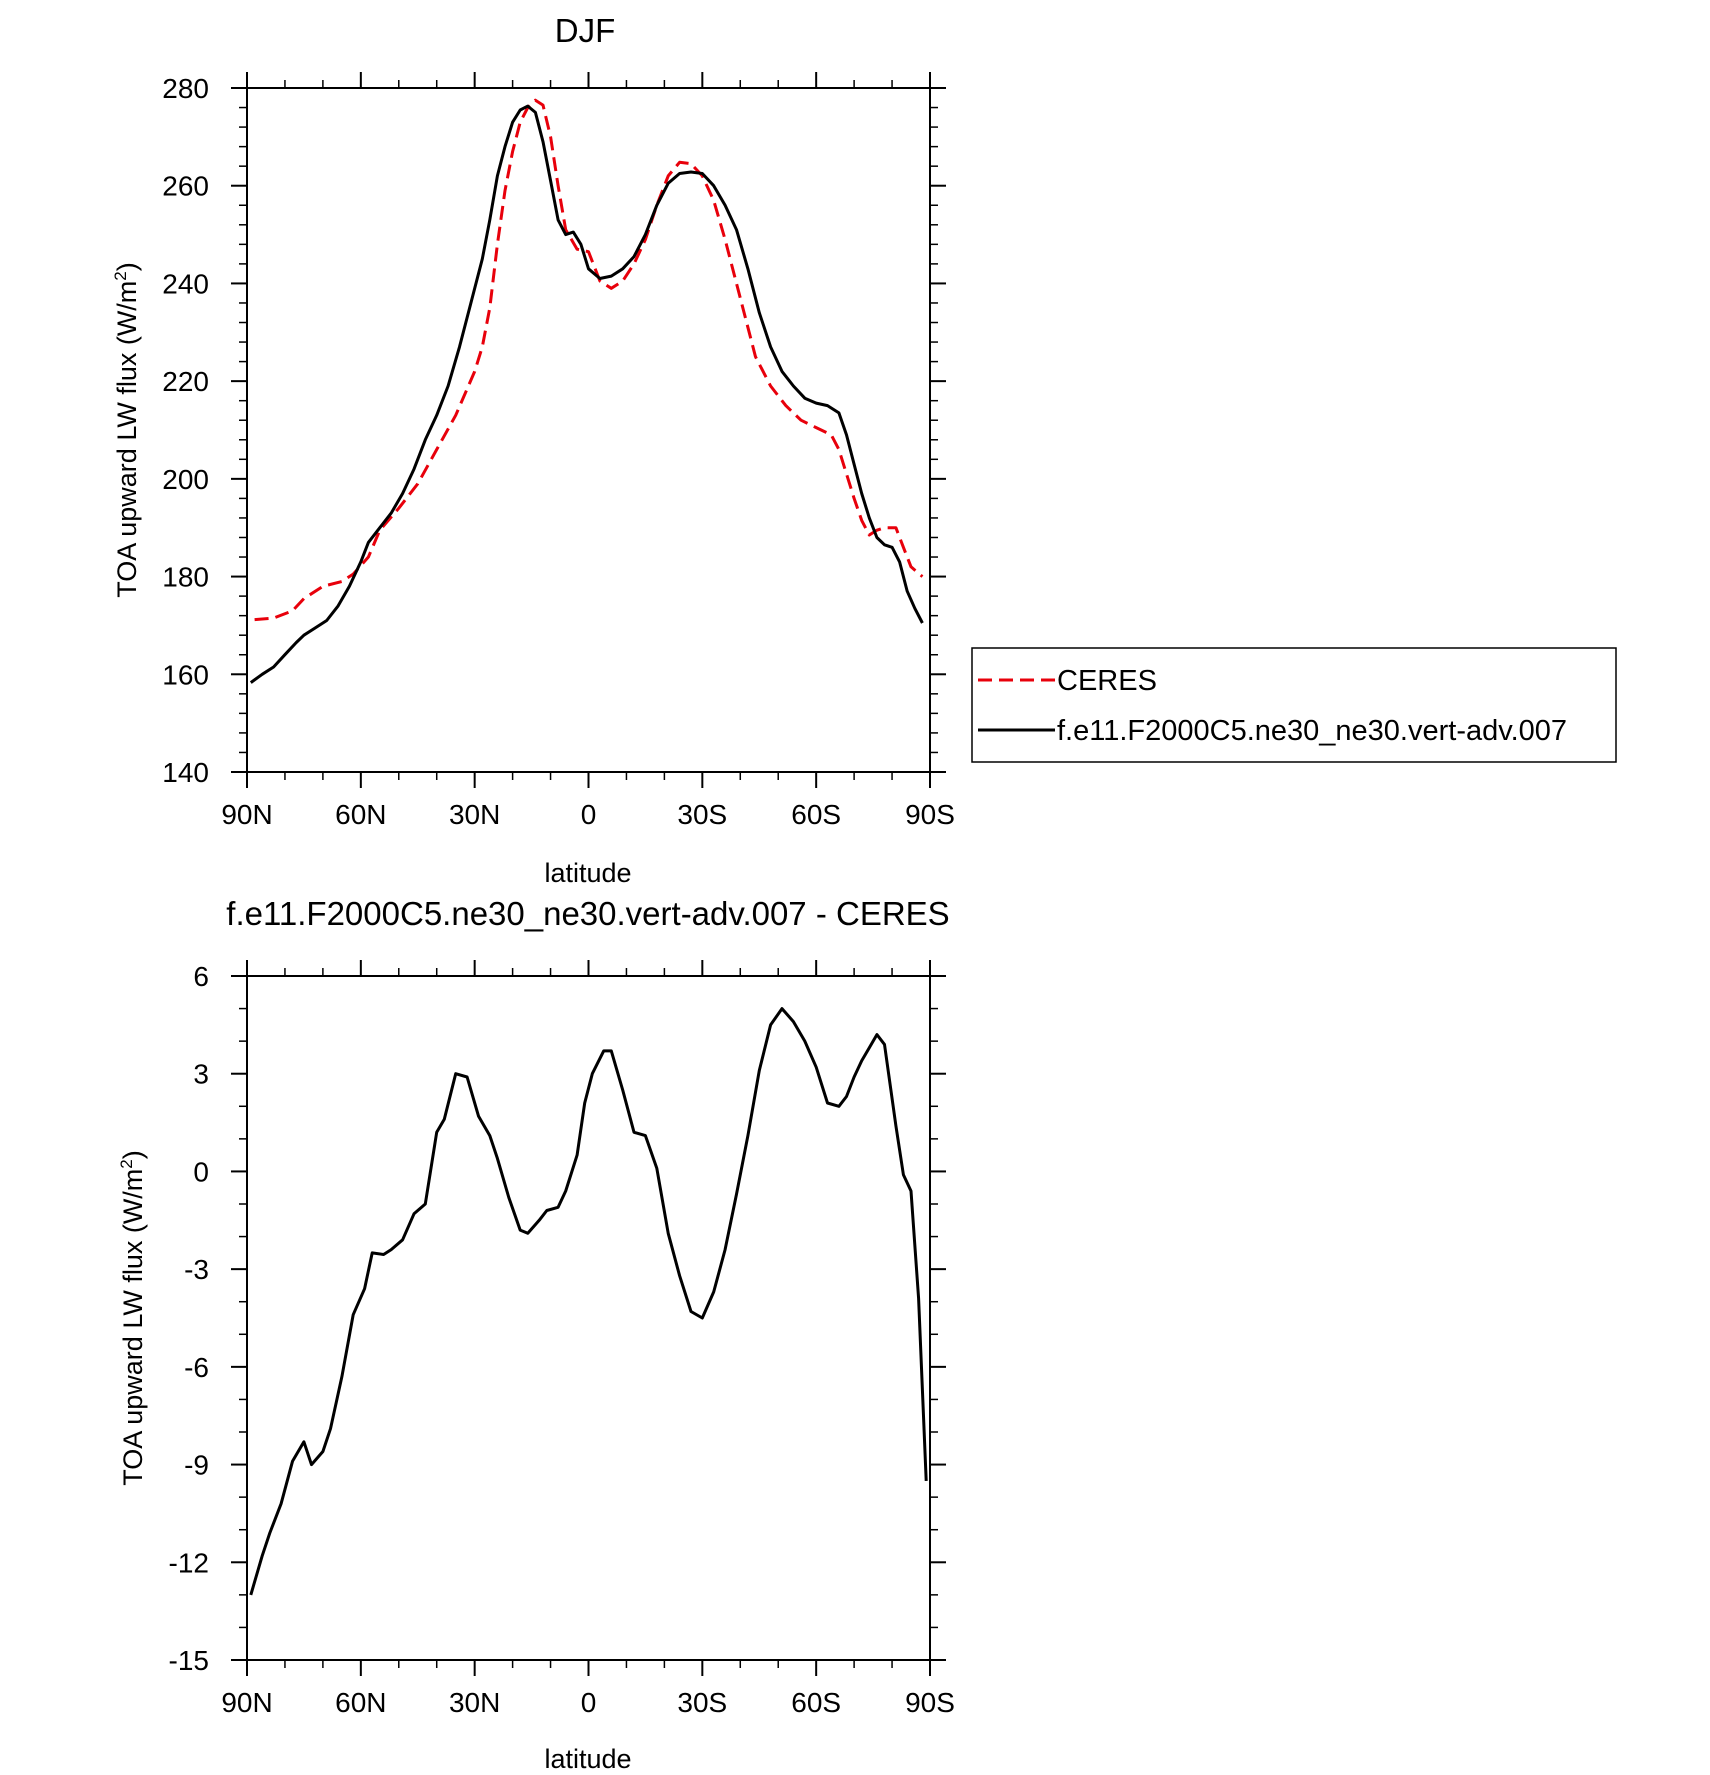 The image size is (1710, 1775). Describe the element at coordinates (201, 1171) in the screenshot. I see `y-tick-label: 0` at that location.